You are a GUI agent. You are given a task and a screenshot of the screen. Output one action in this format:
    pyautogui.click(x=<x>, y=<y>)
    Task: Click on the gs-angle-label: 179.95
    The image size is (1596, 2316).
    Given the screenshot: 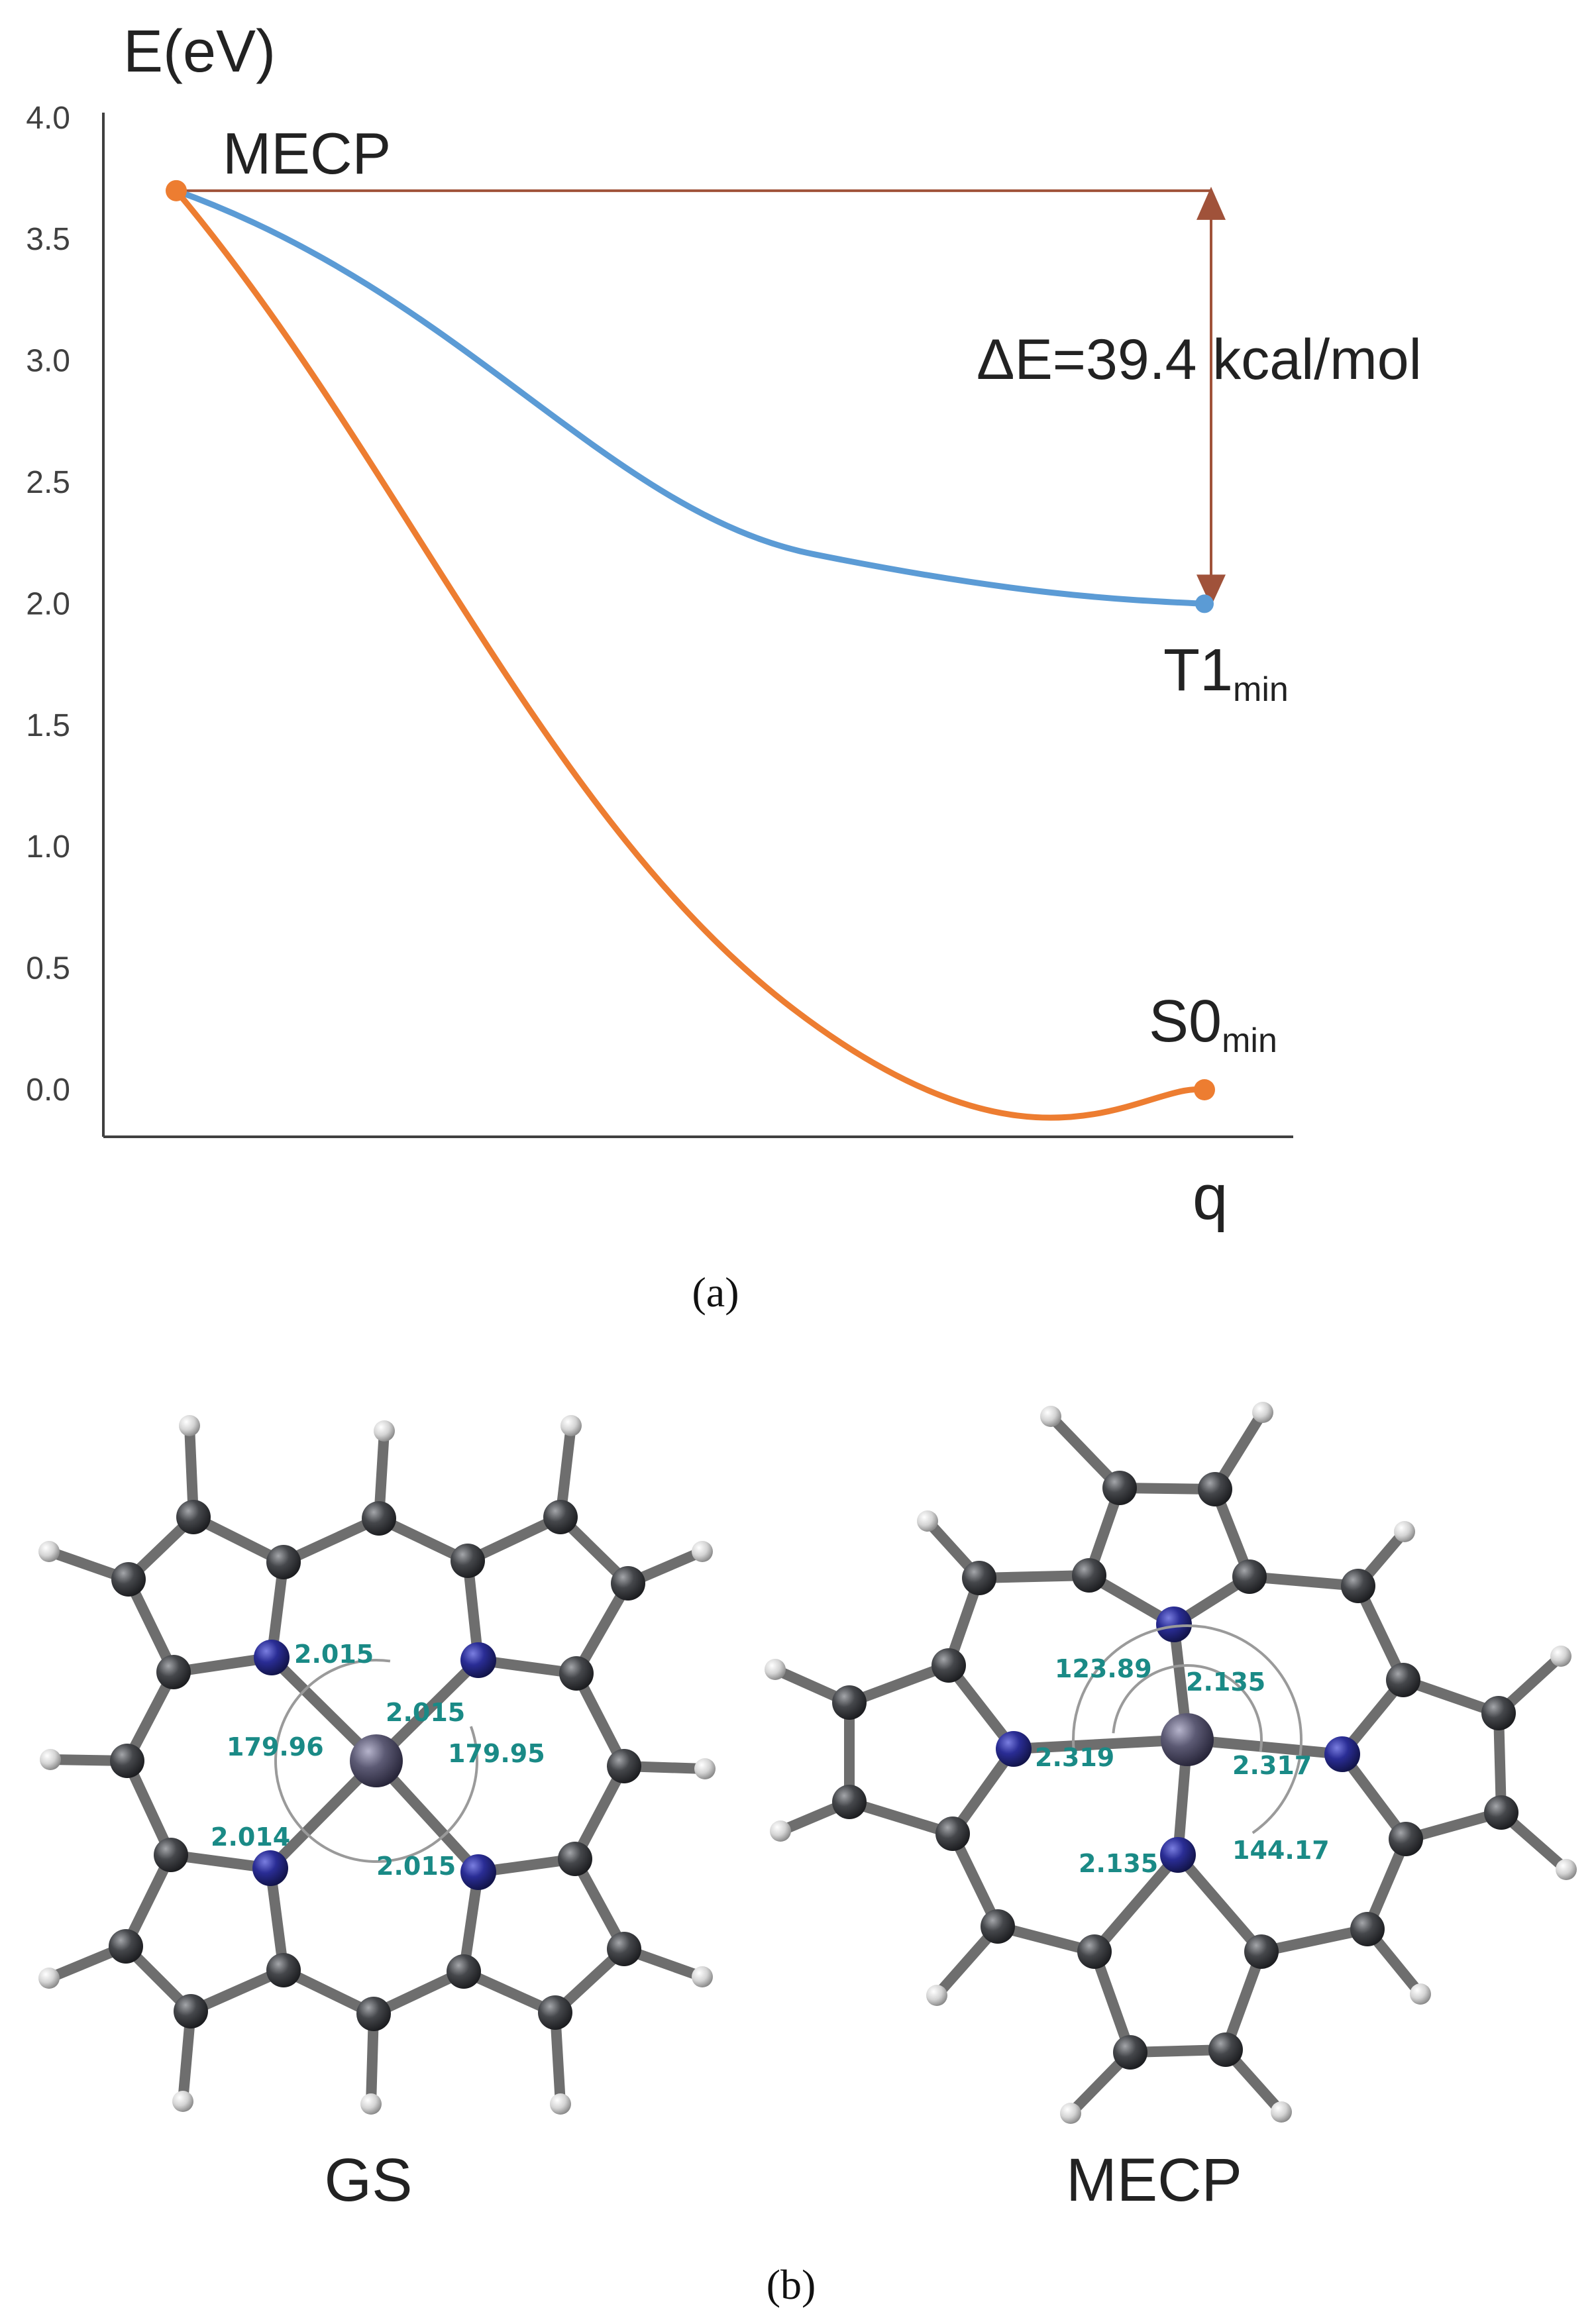 What is the action you would take?
    pyautogui.click(x=496, y=1754)
    